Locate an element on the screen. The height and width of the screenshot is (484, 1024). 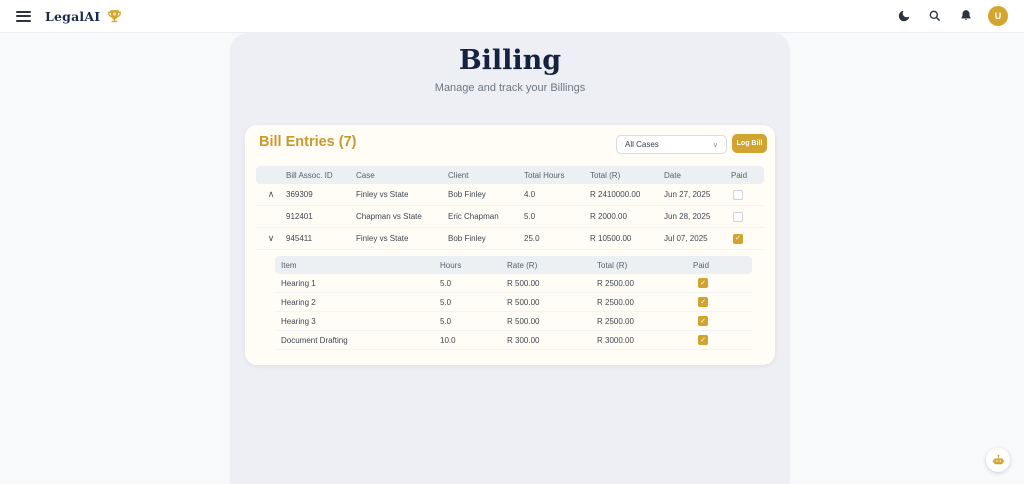
list-item: Hearing 2 5.0 R 500.00 R 2500.00 is located at coordinates (513, 302).